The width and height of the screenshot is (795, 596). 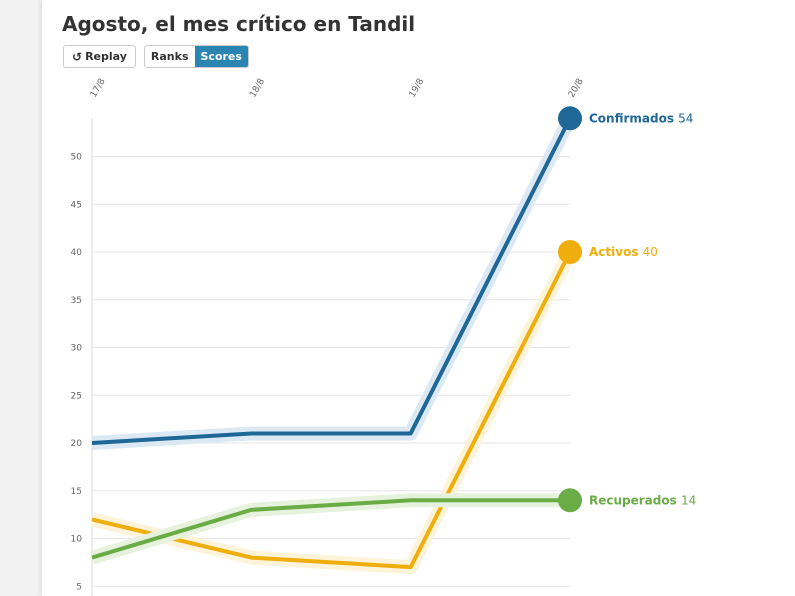 What do you see at coordinates (576, 88) in the screenshot?
I see `x-tick-label: 20/8` at bounding box center [576, 88].